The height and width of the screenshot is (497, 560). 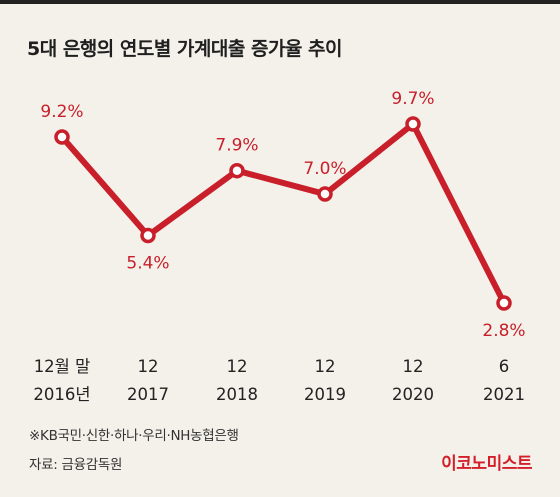 What do you see at coordinates (237, 394) in the screenshot?
I see `x-tick-label: 2018` at bounding box center [237, 394].